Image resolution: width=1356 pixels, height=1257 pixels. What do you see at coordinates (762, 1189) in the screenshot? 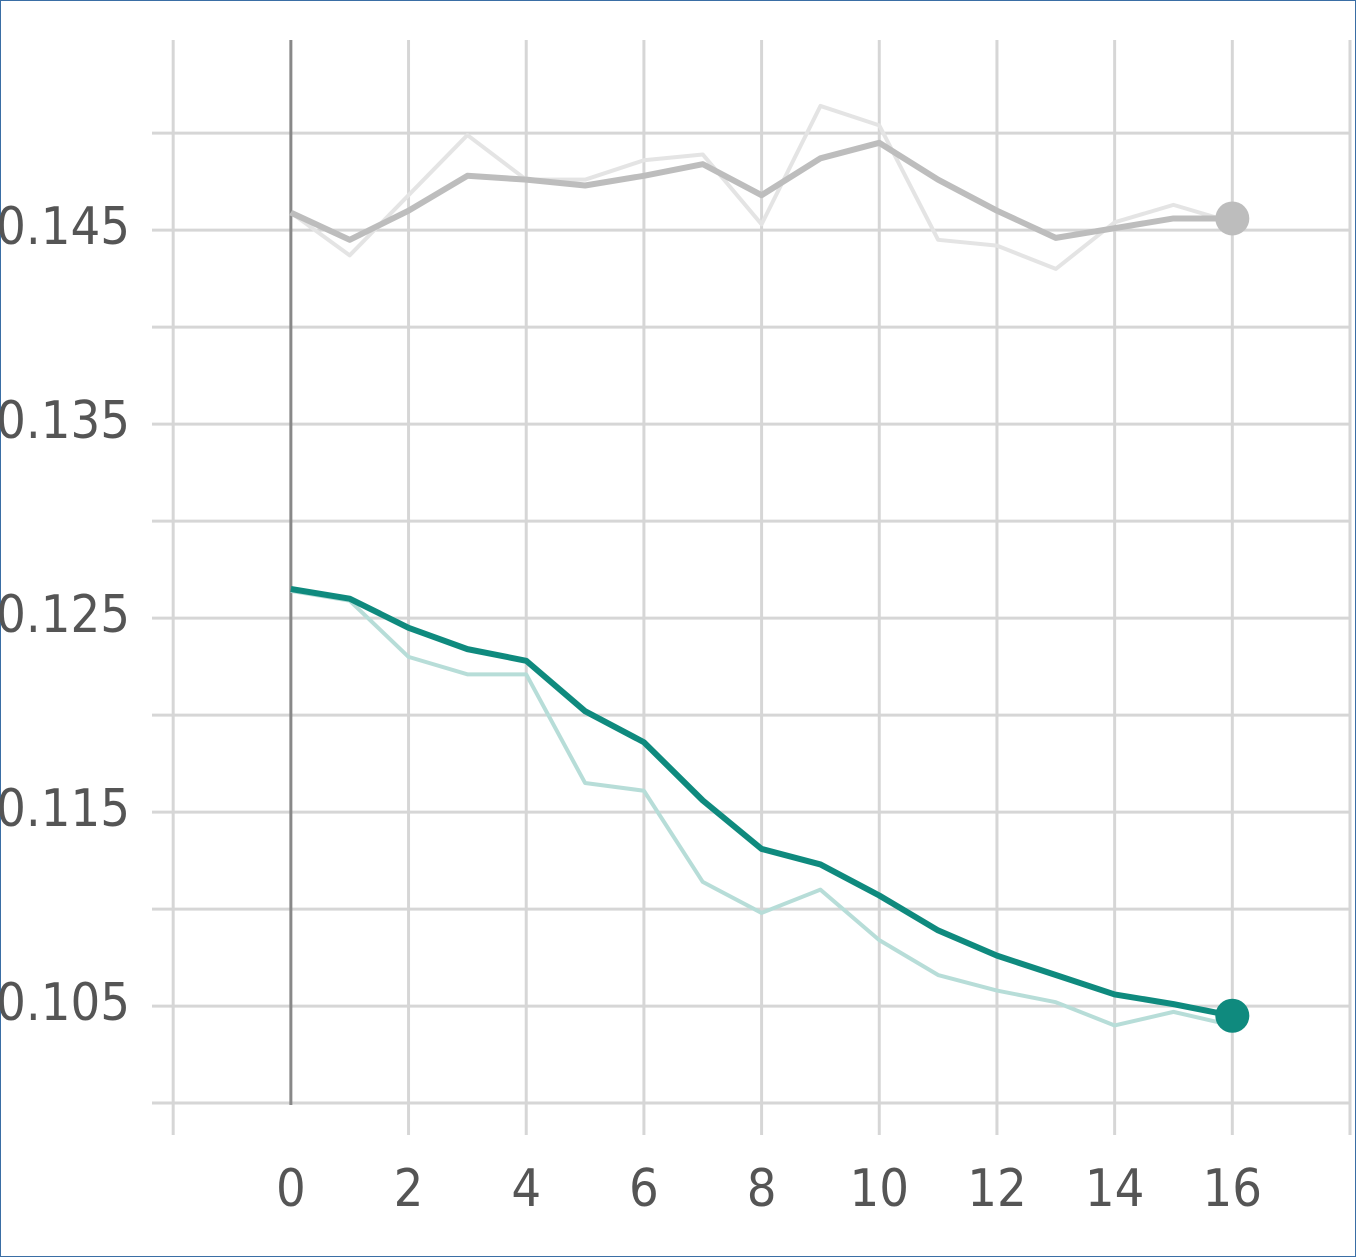
I see `x-tick-label: 8` at bounding box center [762, 1189].